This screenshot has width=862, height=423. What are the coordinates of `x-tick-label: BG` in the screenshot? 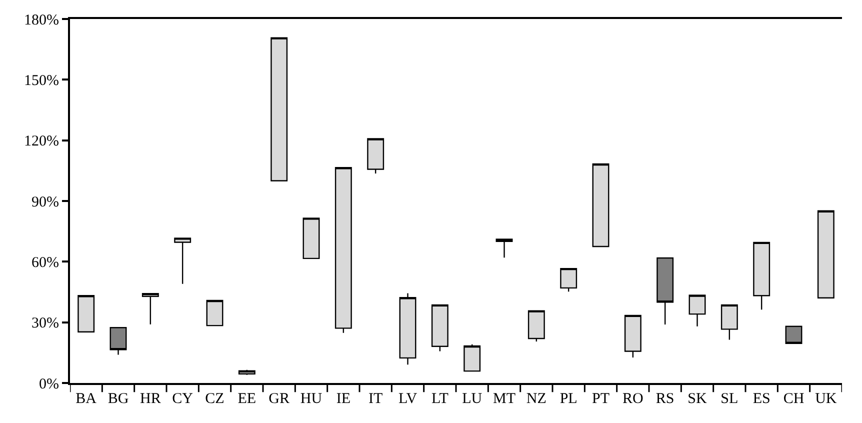 It's located at (118, 399).